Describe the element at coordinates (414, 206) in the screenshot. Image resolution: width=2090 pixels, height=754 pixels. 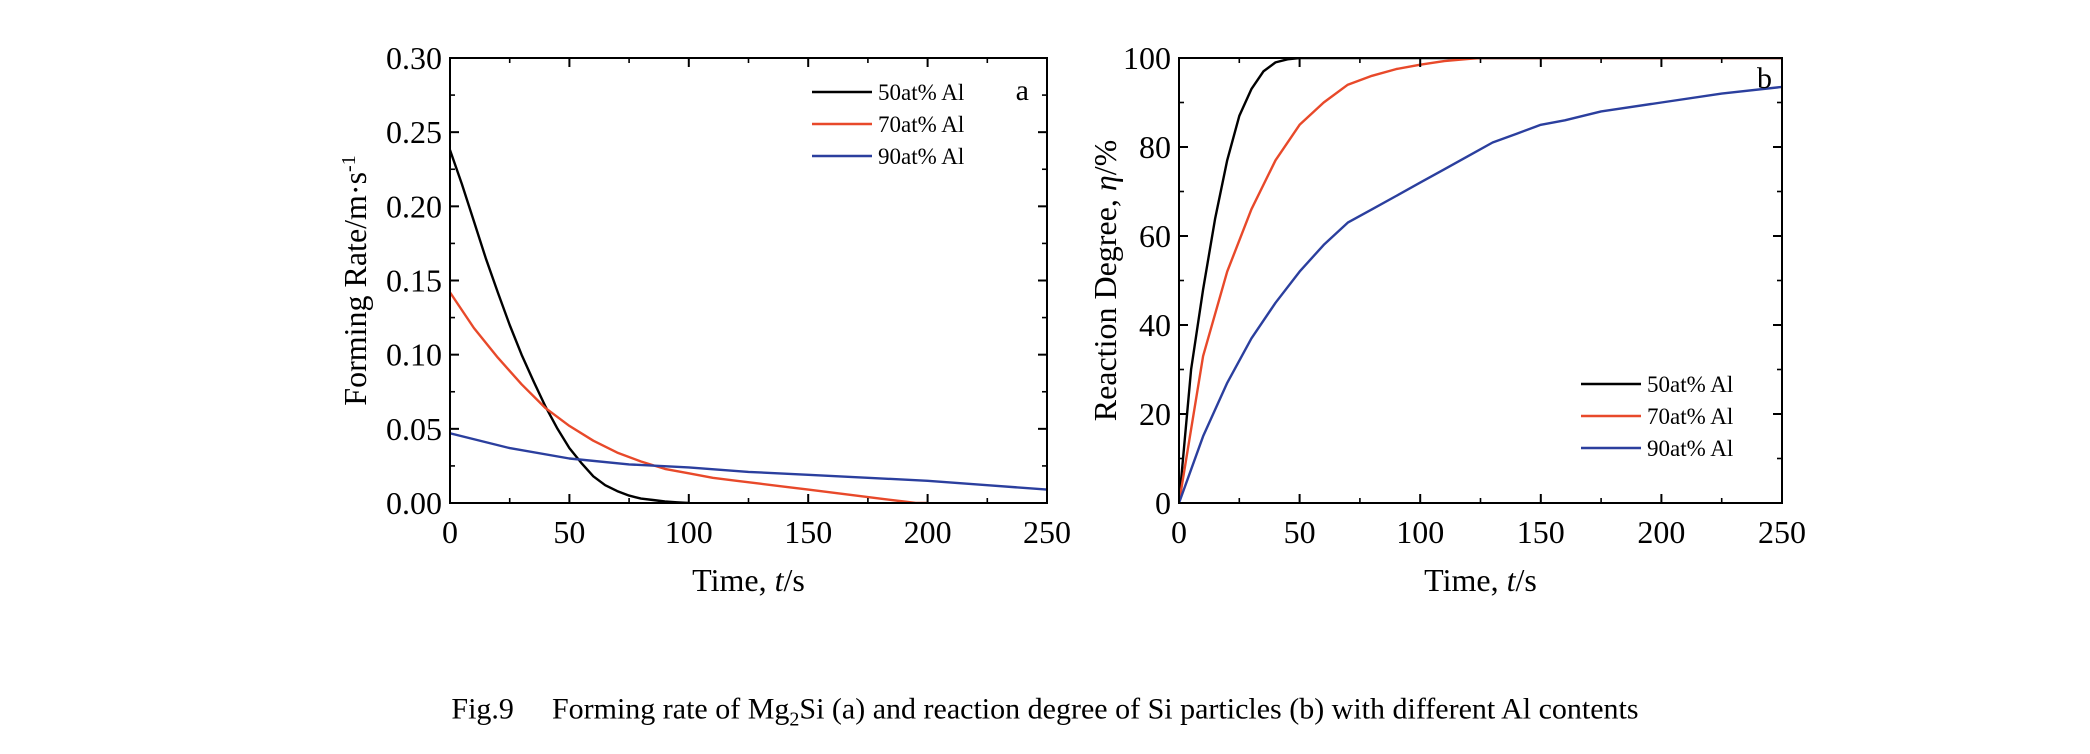
I see `y-tick-label: 0.20` at that location.